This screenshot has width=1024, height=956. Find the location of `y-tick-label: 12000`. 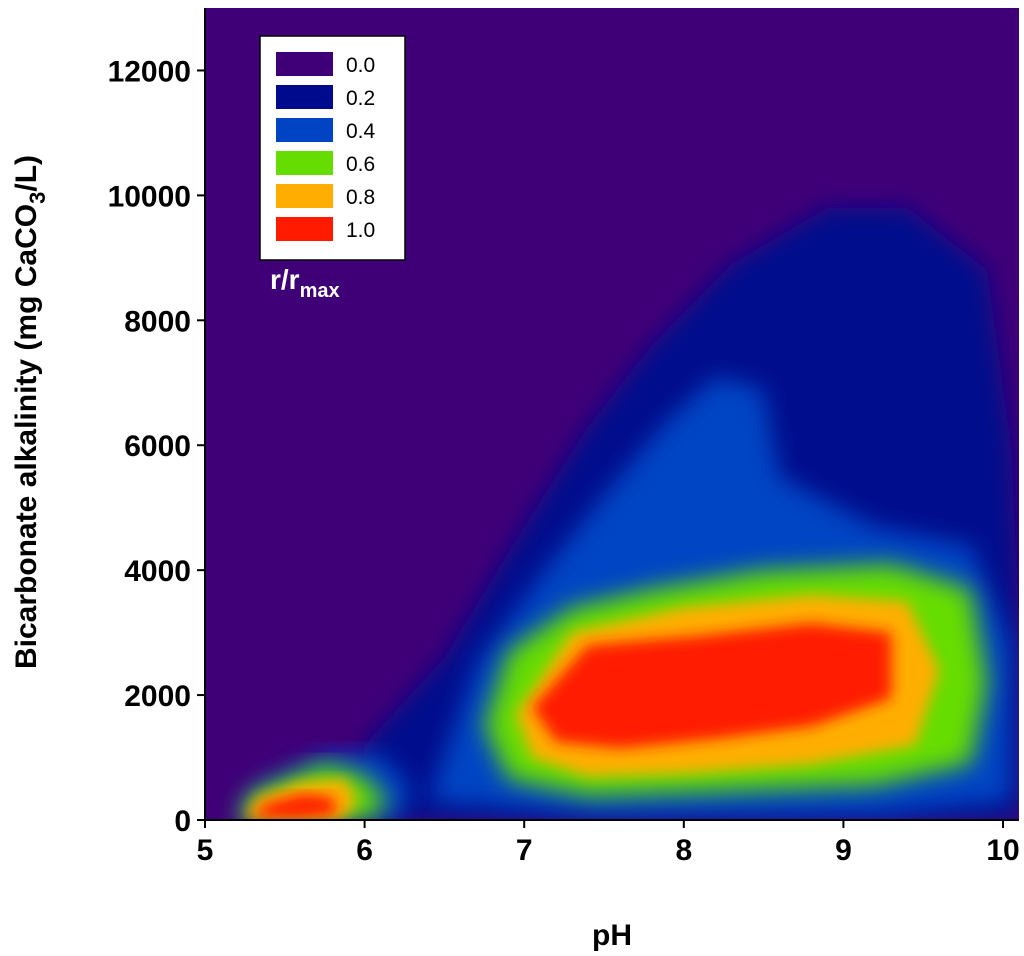

y-tick-label: 12000 is located at coordinates (149, 71).